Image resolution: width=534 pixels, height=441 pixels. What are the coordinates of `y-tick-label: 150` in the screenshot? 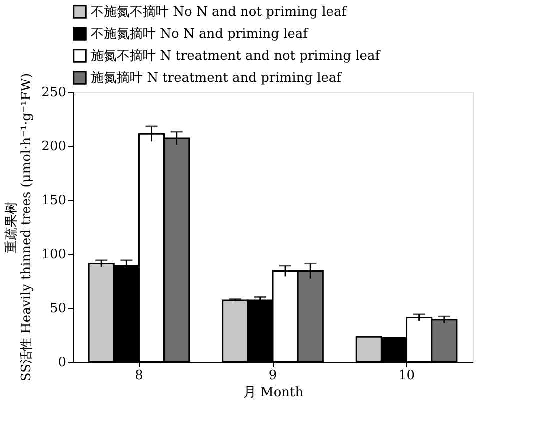 It's located at (54, 201).